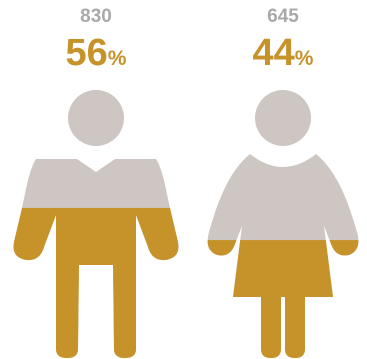  I want to click on female-percent-sign: %, so click(304, 58).